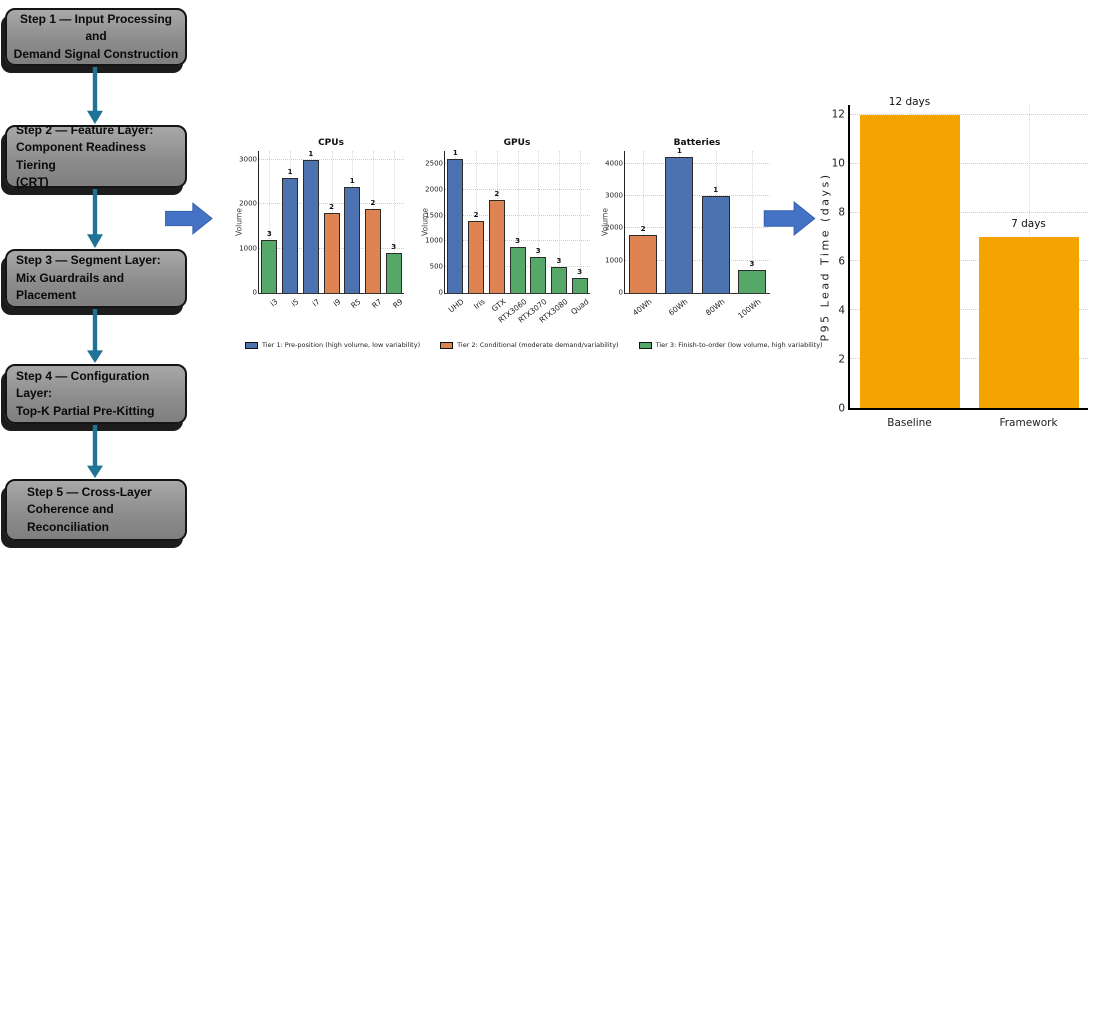  What do you see at coordinates (715, 244) in the screenshot?
I see `bar-80Wh` at bounding box center [715, 244].